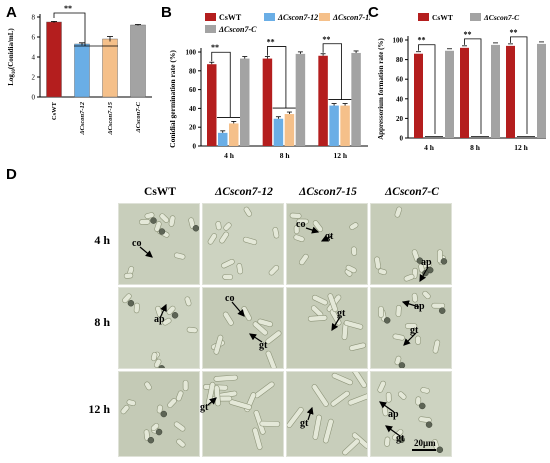 The image size is (550, 463). Describe the element at coordinates (34, 78) in the screenshot. I see `y-tick-label: 2` at that location.